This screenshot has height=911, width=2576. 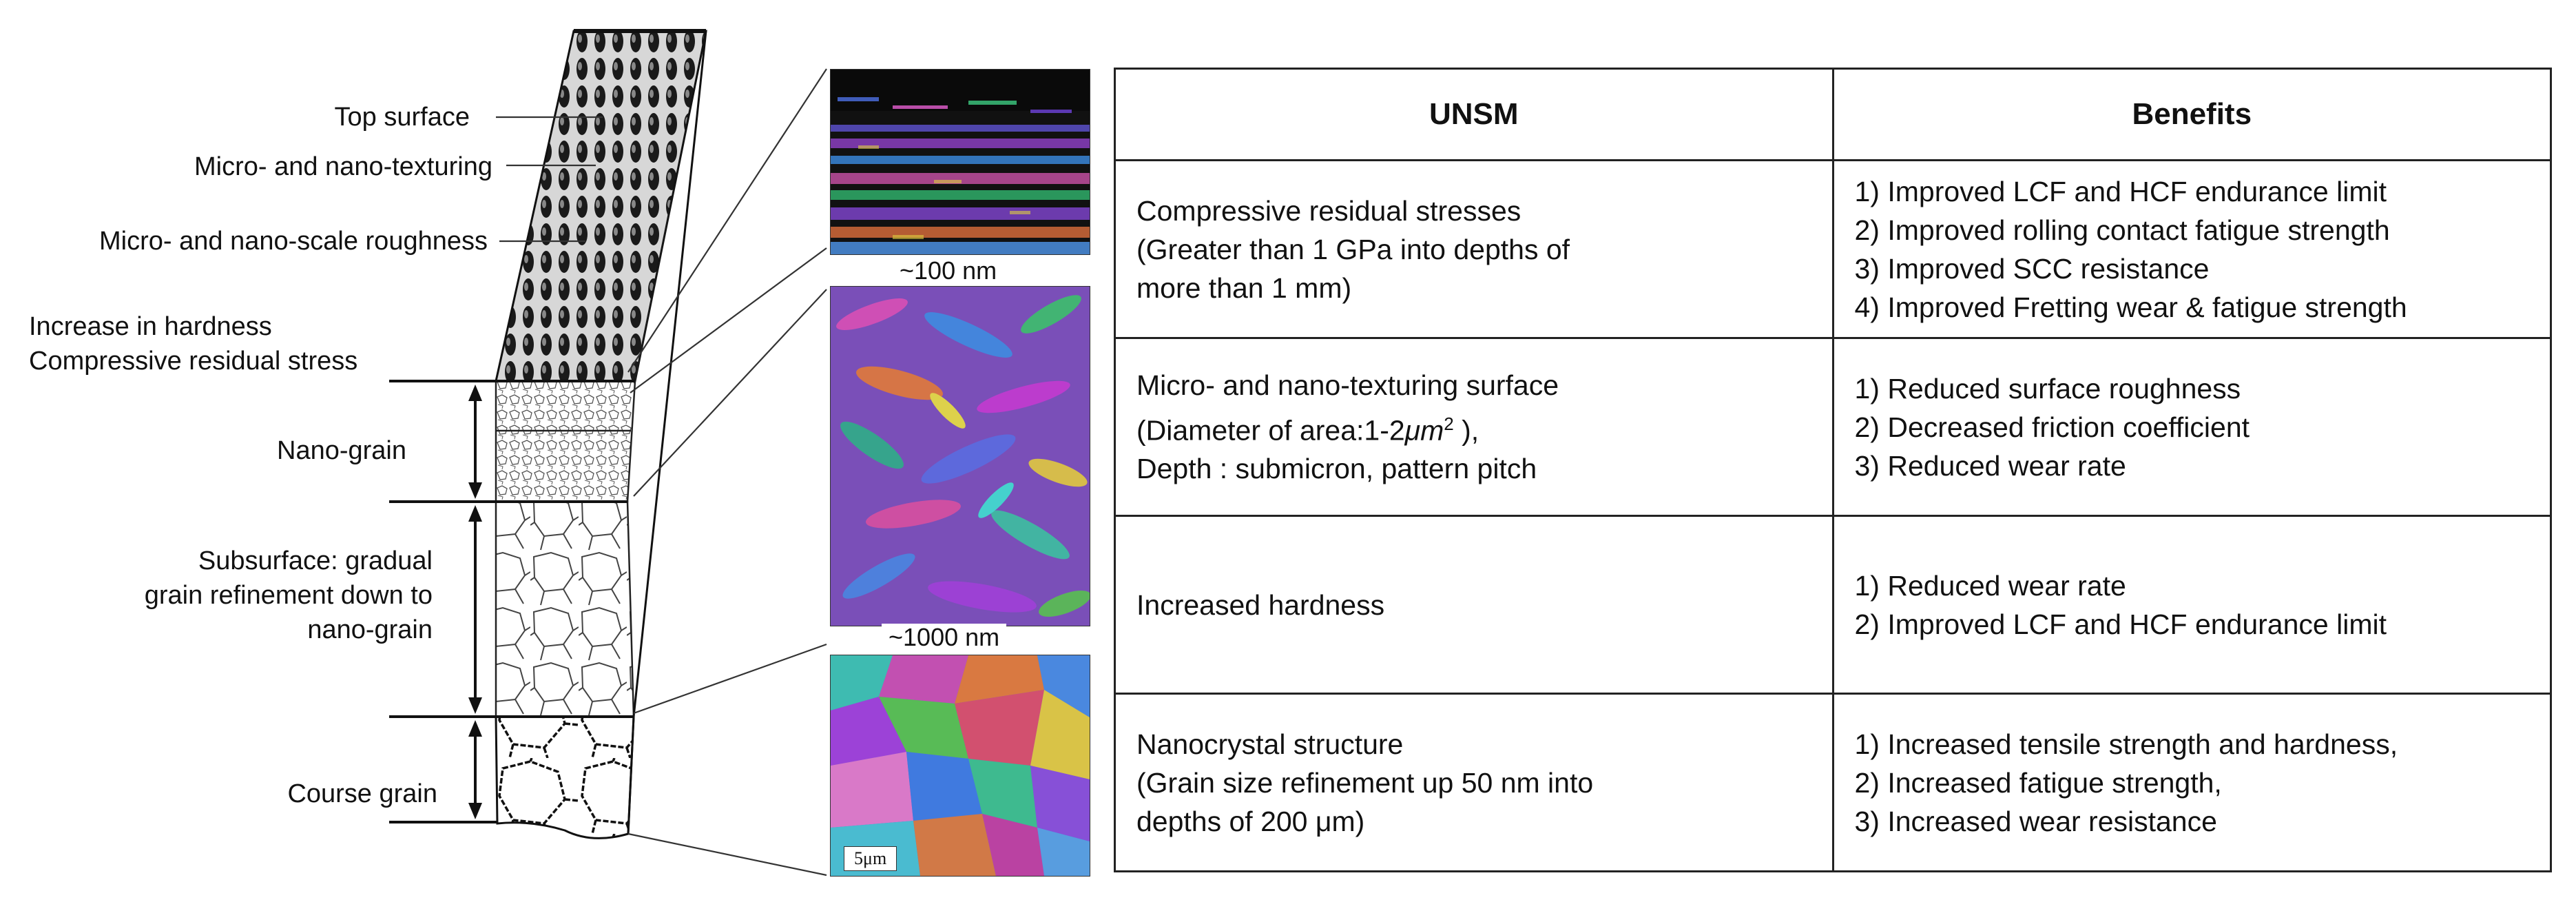 What do you see at coordinates (1474, 605) in the screenshot?
I see `unsm-cell: Increased hardness` at bounding box center [1474, 605].